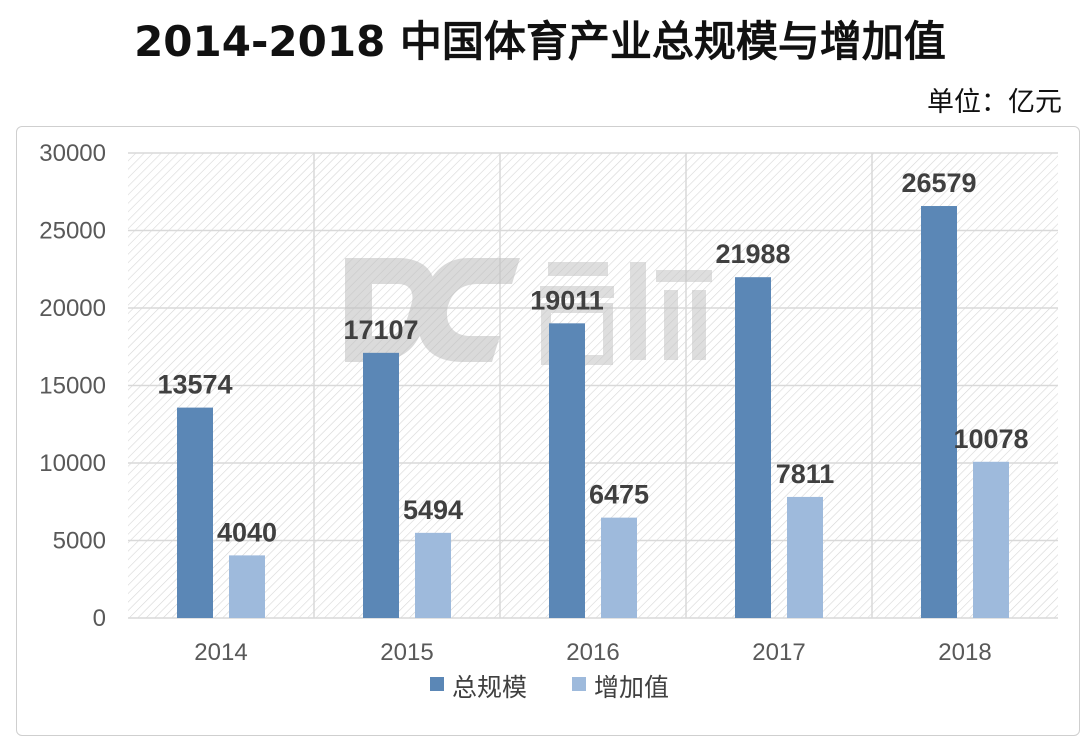 This screenshot has width=1080, height=744. What do you see at coordinates (964, 652) in the screenshot?
I see `x-tick-label: 2018` at bounding box center [964, 652].